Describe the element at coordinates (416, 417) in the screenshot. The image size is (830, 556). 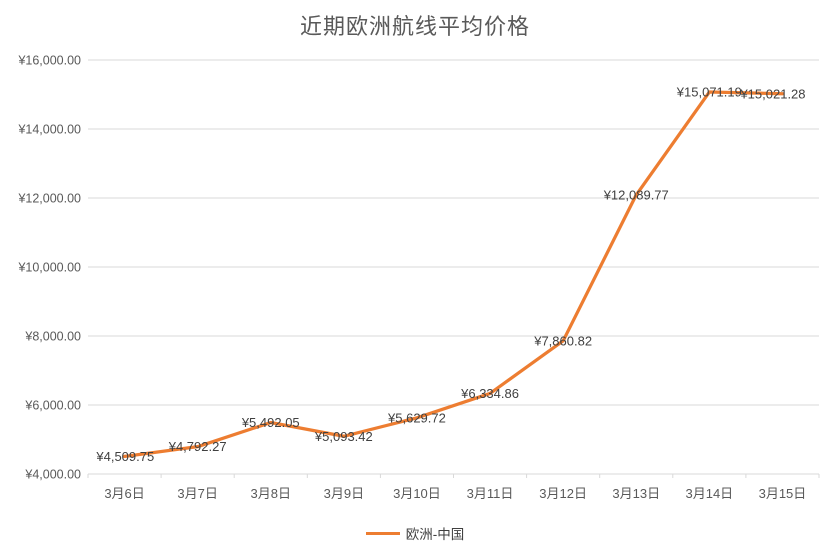
I see `data-label: ¥5,629.72` at that location.